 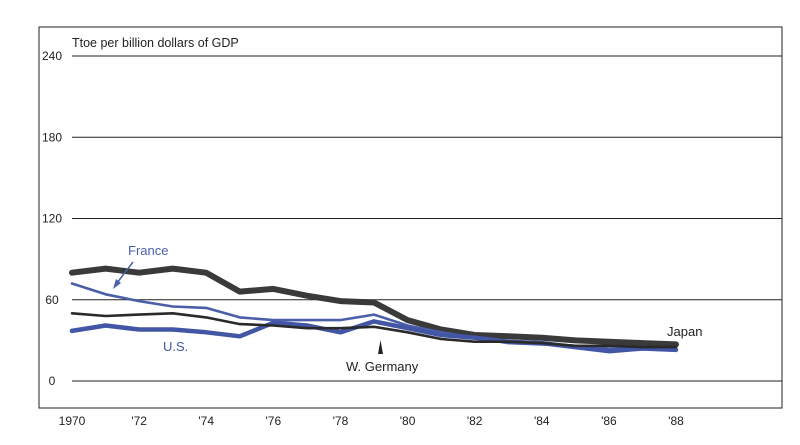 What do you see at coordinates (684, 331) in the screenshot?
I see `series-label: Japan` at bounding box center [684, 331].